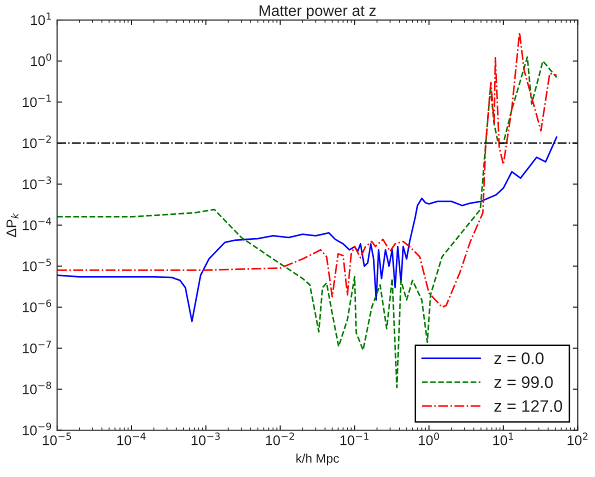 Image resolution: width=595 pixels, height=477 pixels. Describe the element at coordinates (41, 59) in the screenshot. I see `y-tick-label: 10$^{0}$` at that location.